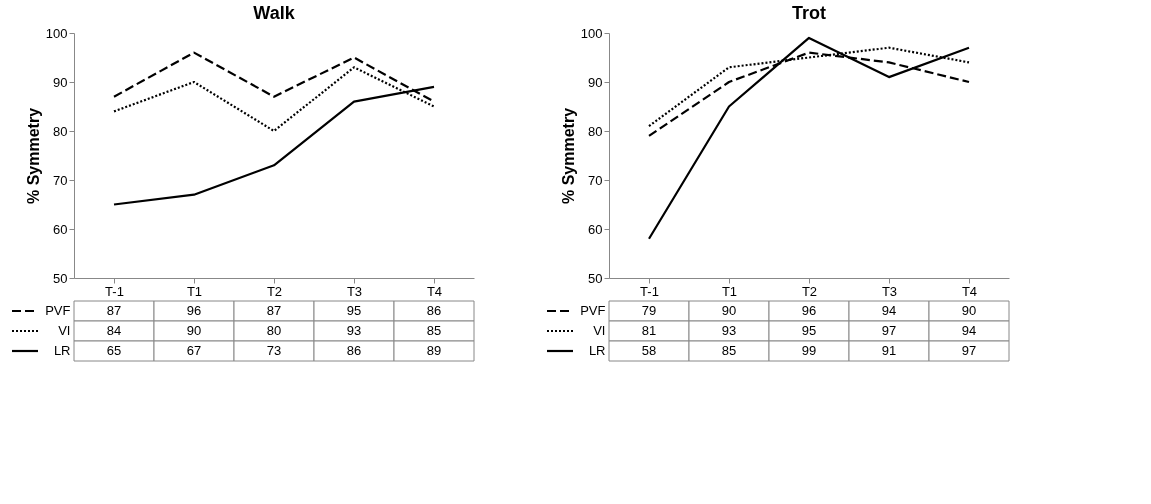 The width and height of the screenshot is (1151, 504). Describe the element at coordinates (274, 350) in the screenshot. I see `data-label: 73` at that location.